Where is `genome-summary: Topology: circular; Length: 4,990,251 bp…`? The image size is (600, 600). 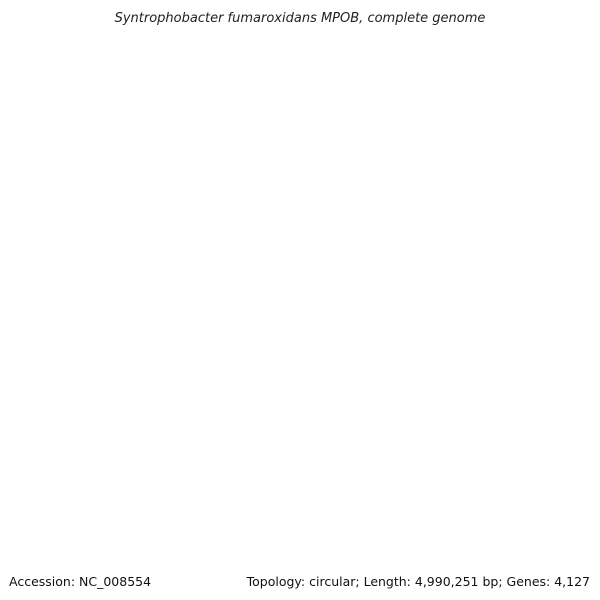
genome-summary: Topology: circular; Length: 4,990,251 bp… is located at coordinates (418, 581).